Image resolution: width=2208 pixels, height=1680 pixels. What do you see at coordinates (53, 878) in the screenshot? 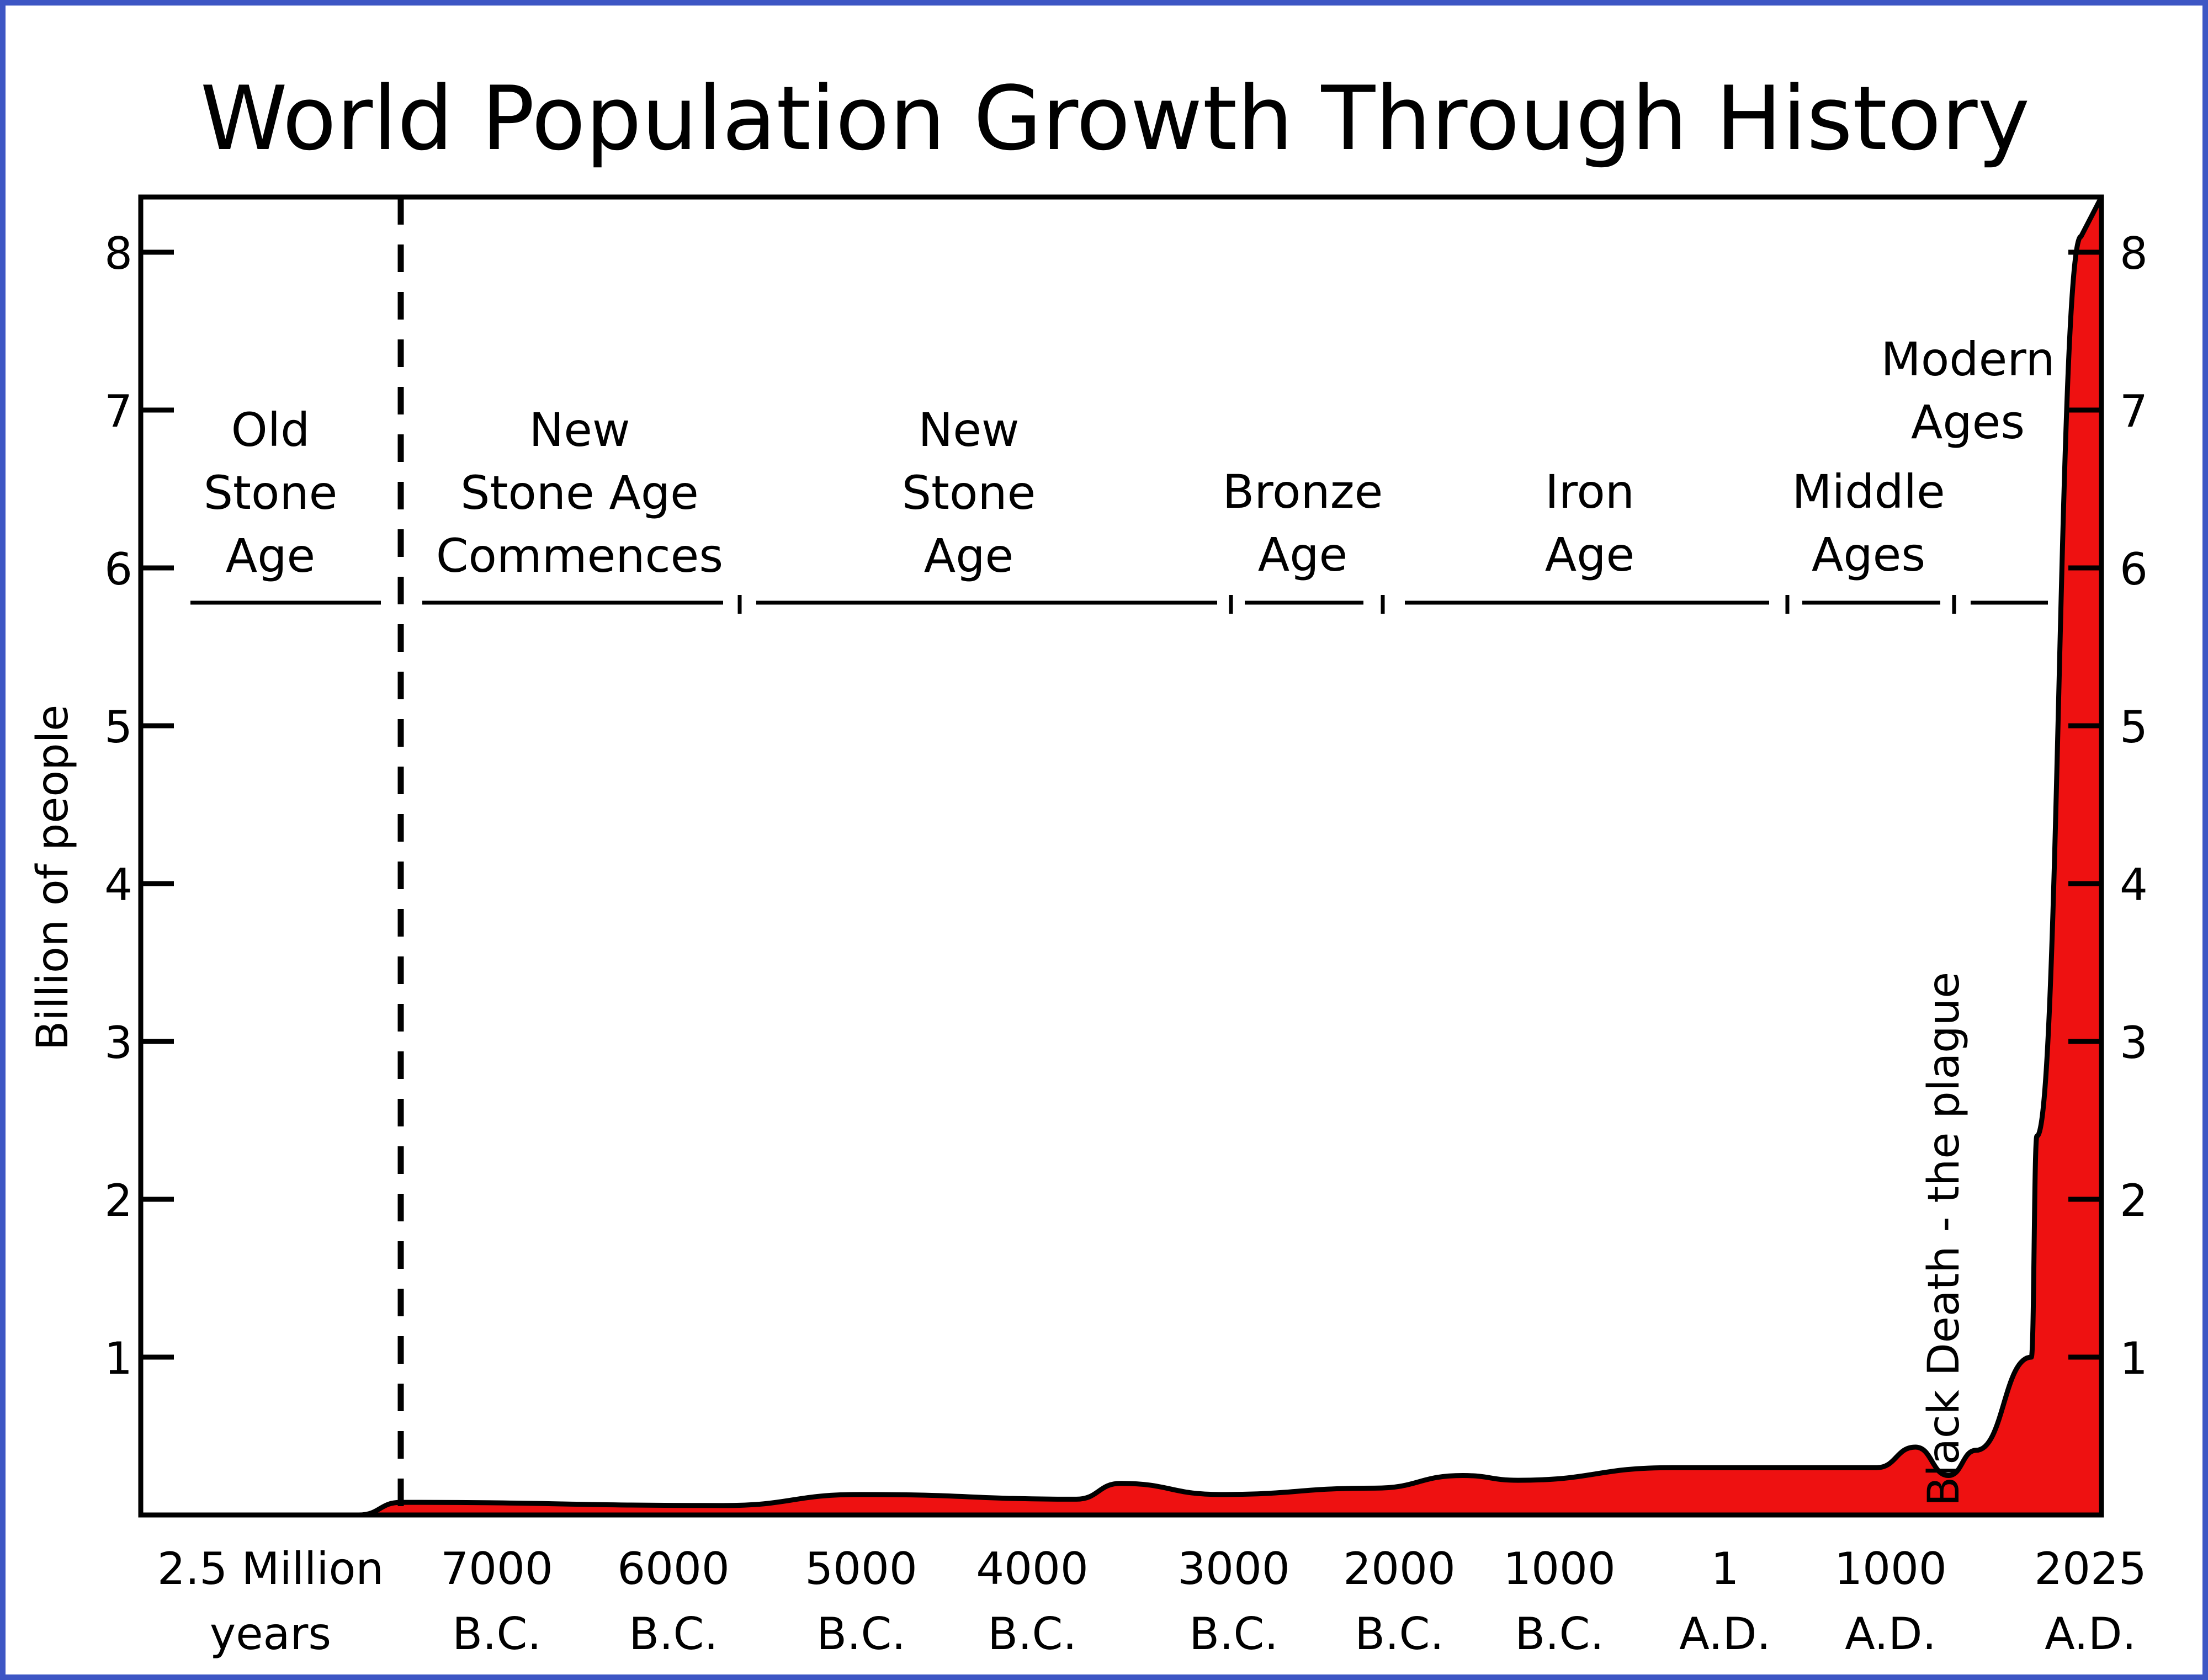
I see `y-axis-title: Billion of people` at bounding box center [53, 878].